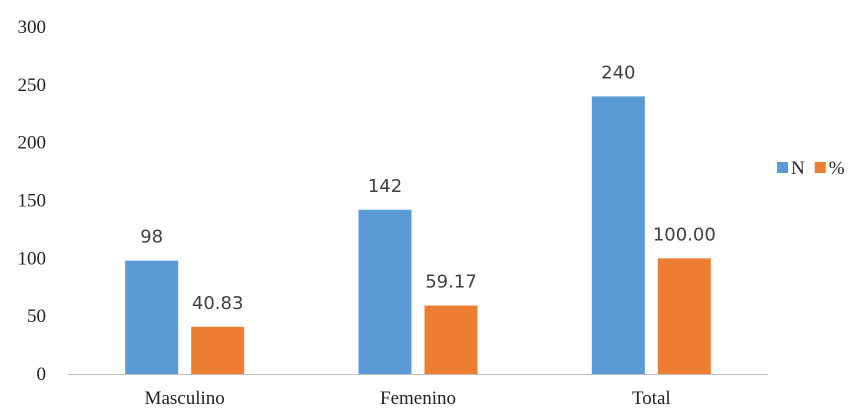 The width and height of the screenshot is (855, 410). What do you see at coordinates (618, 235) in the screenshot?
I see `bar-n-total` at bounding box center [618, 235].